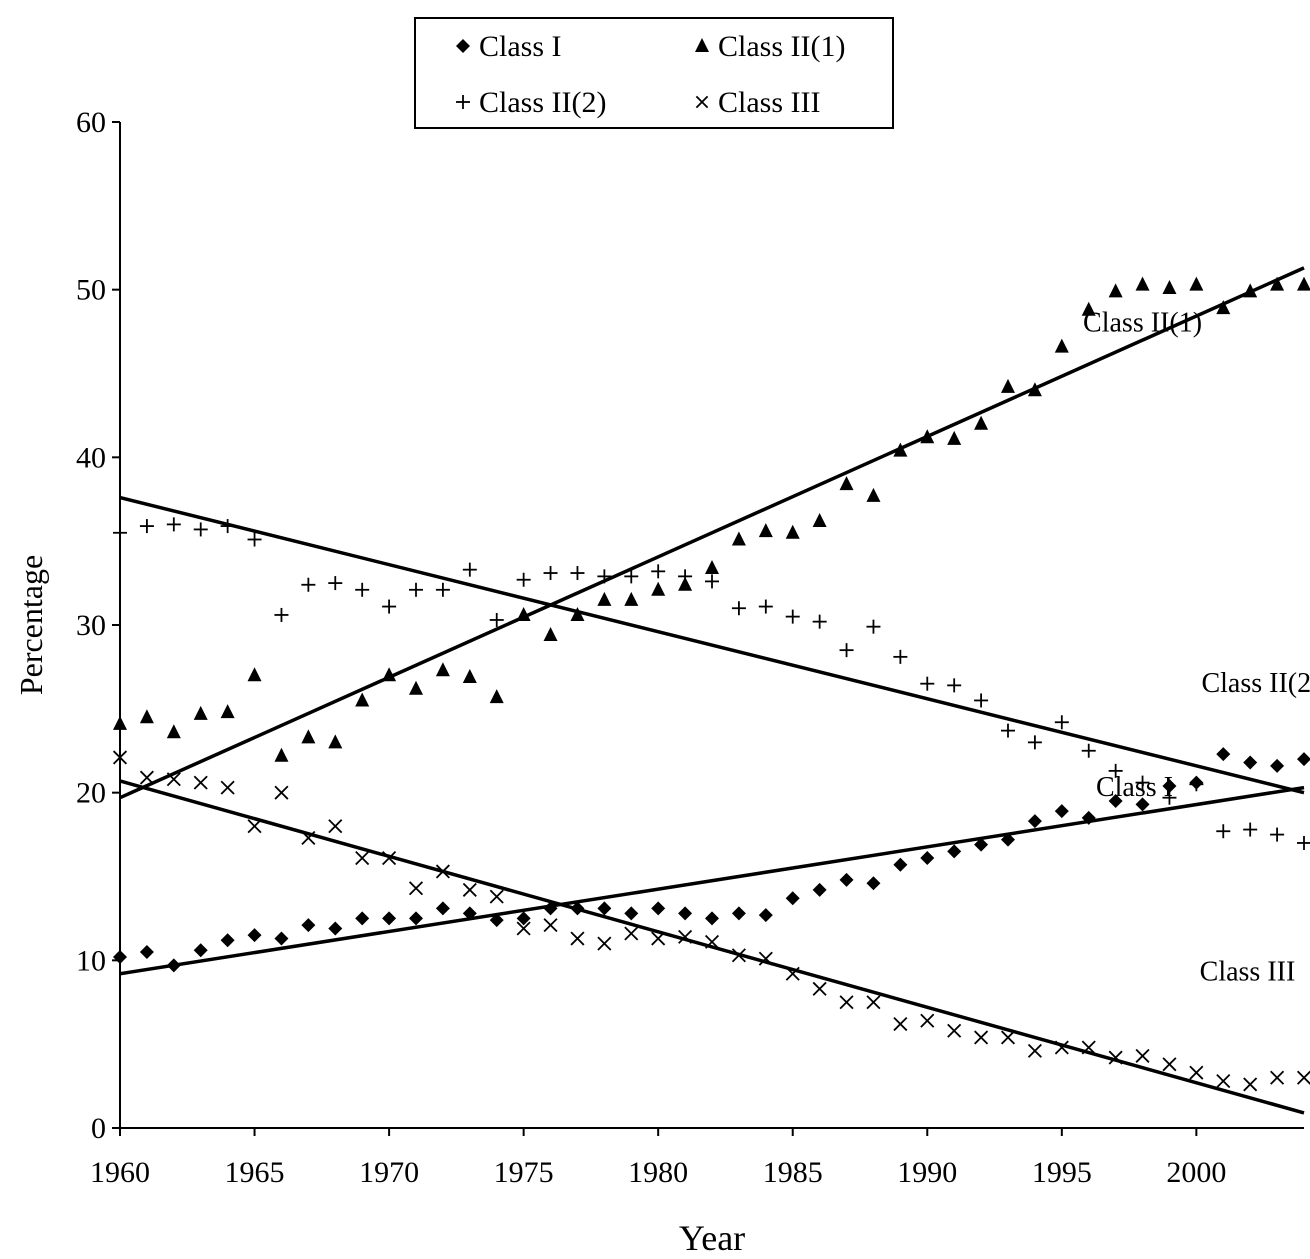  I want to click on x-tick-label: 1975, so click(524, 1172).